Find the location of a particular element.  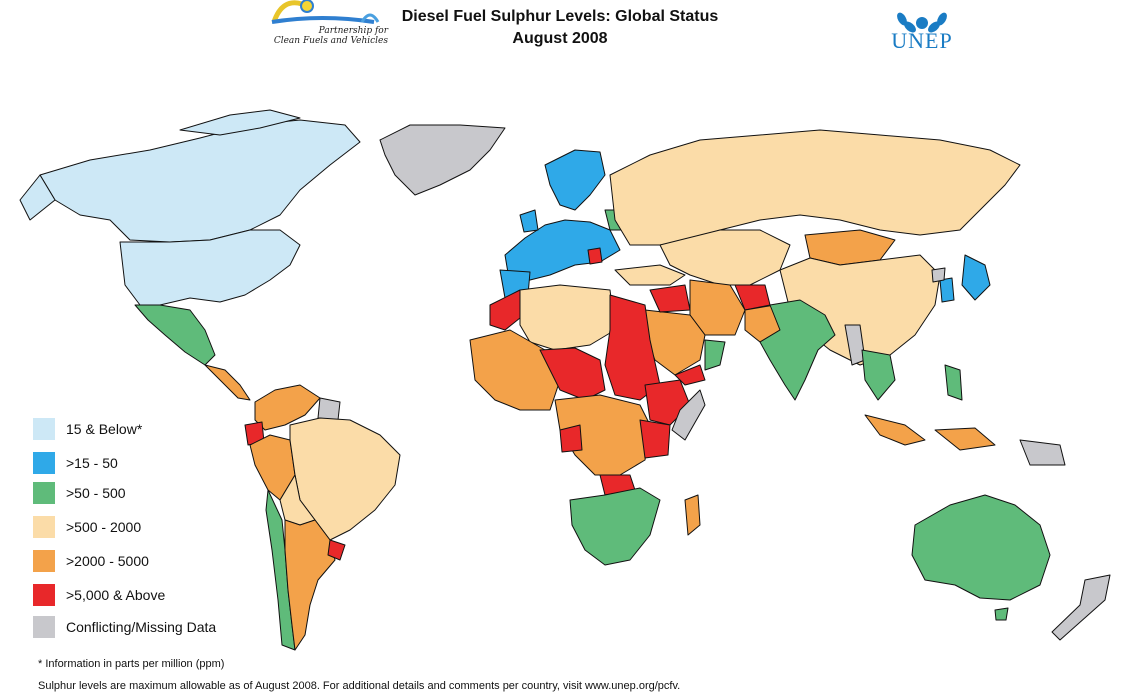

pcfv-logo is located at coordinates (325, 12).